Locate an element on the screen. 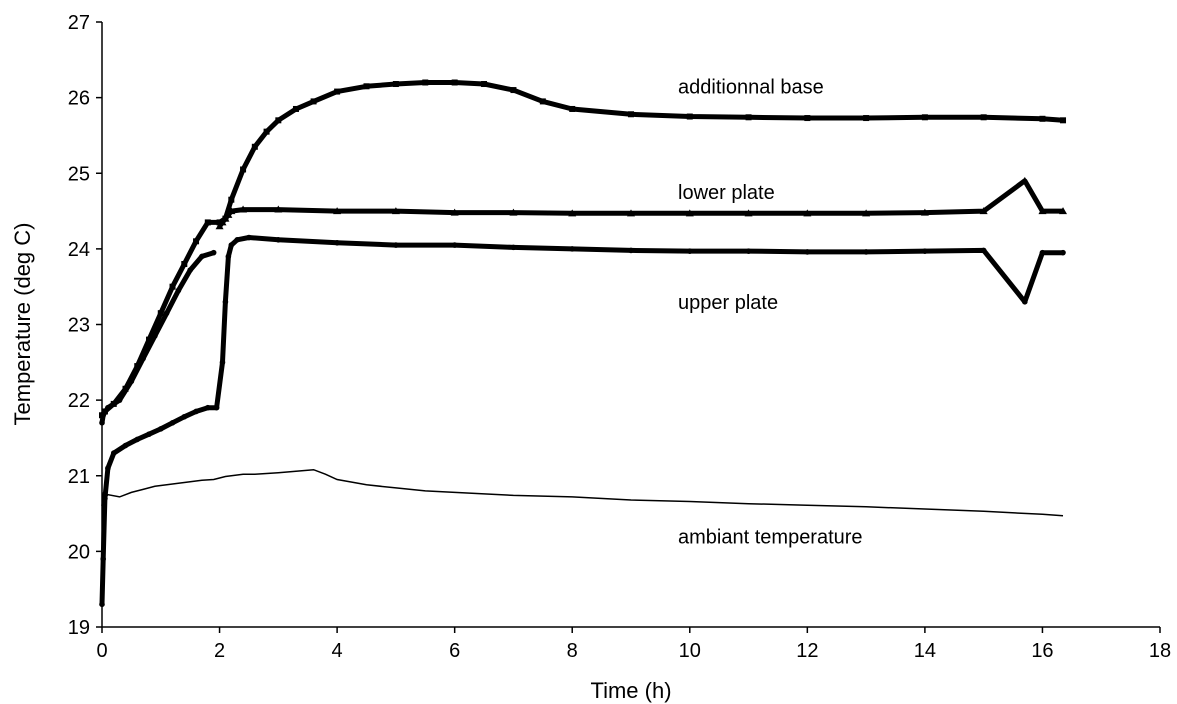  x-axis-title: Time (h) is located at coordinates (630, 690).